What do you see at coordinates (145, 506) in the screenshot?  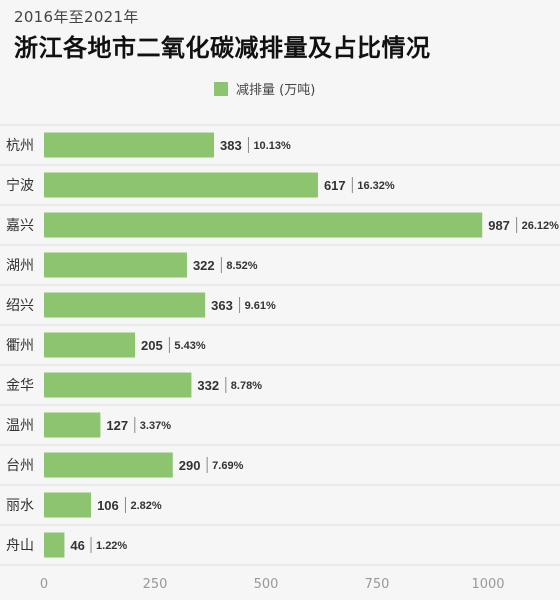 I see `share-label: 2.82%` at bounding box center [145, 506].